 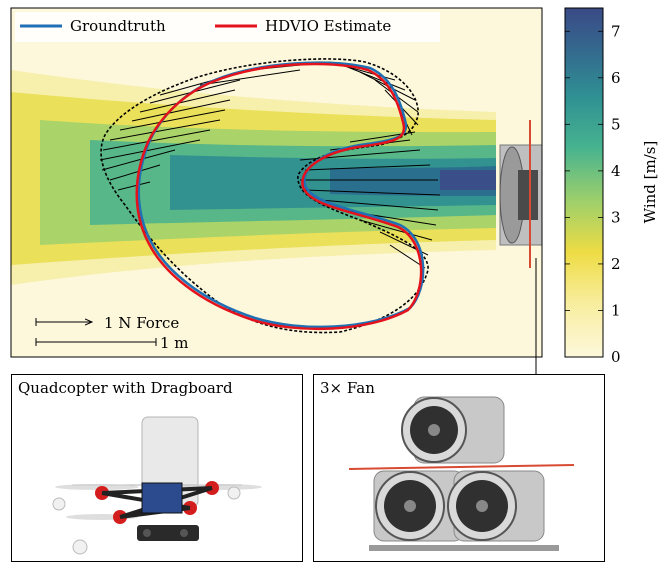 I want to click on fan-illustration-side, so click(x=521, y=194).